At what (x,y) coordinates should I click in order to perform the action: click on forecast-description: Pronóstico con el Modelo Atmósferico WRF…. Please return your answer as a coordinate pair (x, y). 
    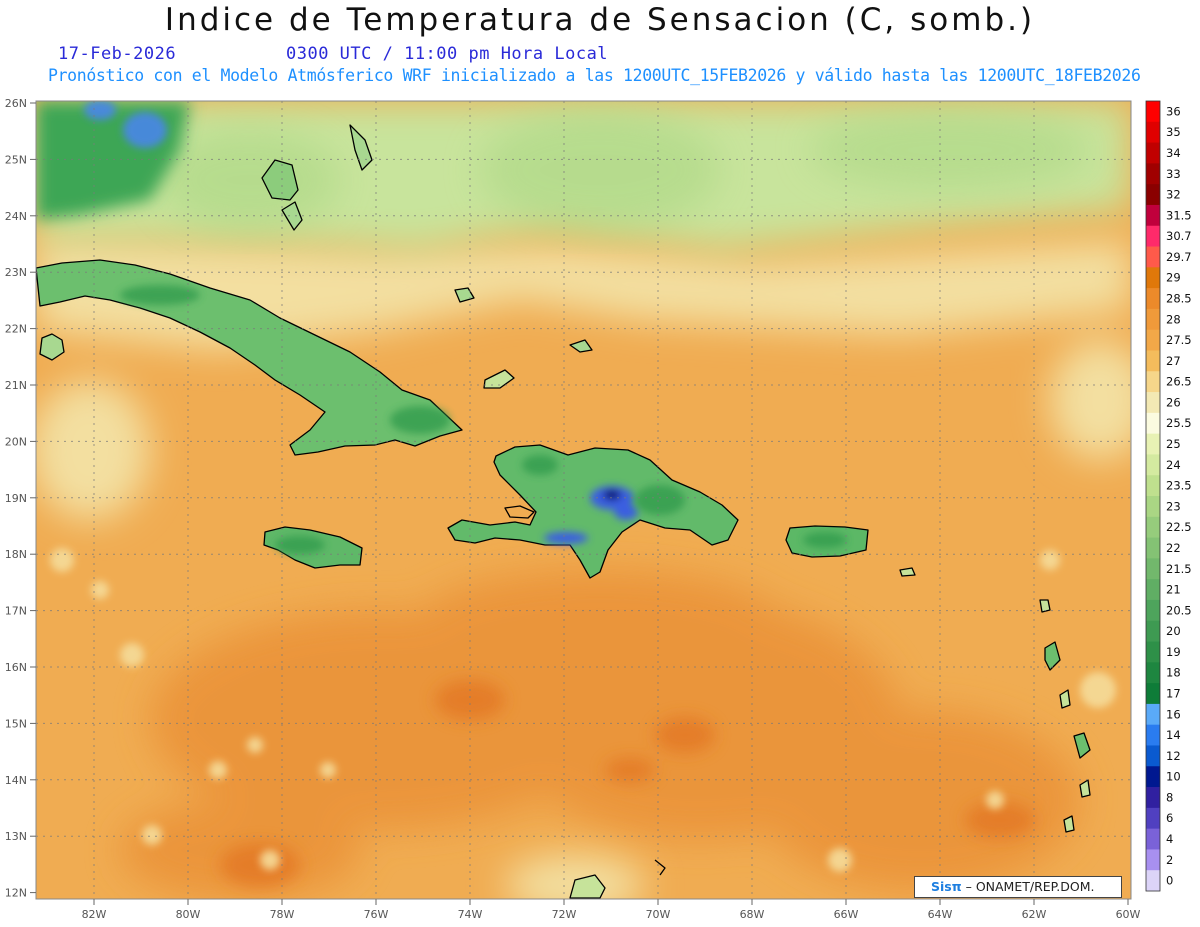
    Looking at the image, I should click on (594, 75).